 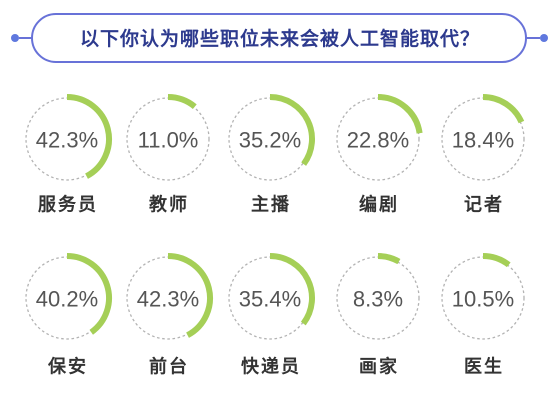 What do you see at coordinates (168, 299) in the screenshot?
I see `gauge-7-value-label: 42.3%` at bounding box center [168, 299].